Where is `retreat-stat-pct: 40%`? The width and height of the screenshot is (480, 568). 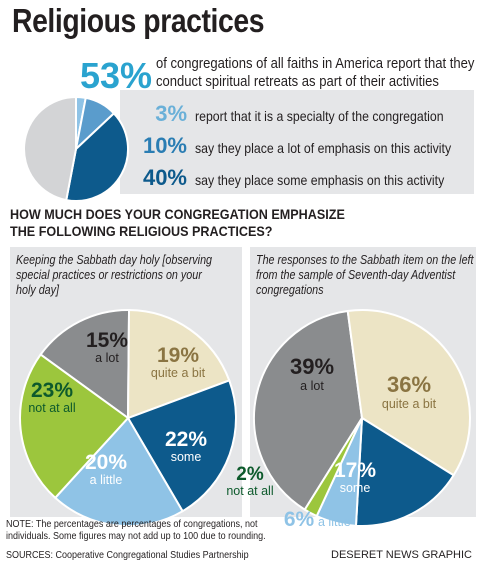 retreat-stat-pct: 40% is located at coordinates (164, 177).